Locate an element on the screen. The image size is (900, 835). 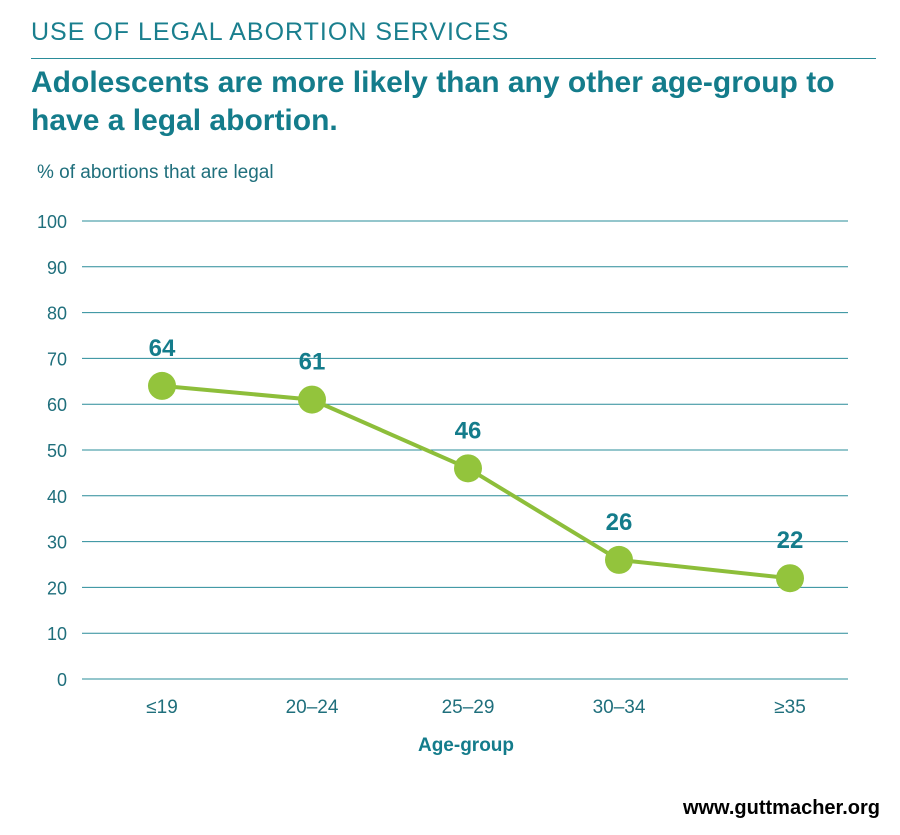
x-axis-title: Age-group is located at coordinates (466, 745).